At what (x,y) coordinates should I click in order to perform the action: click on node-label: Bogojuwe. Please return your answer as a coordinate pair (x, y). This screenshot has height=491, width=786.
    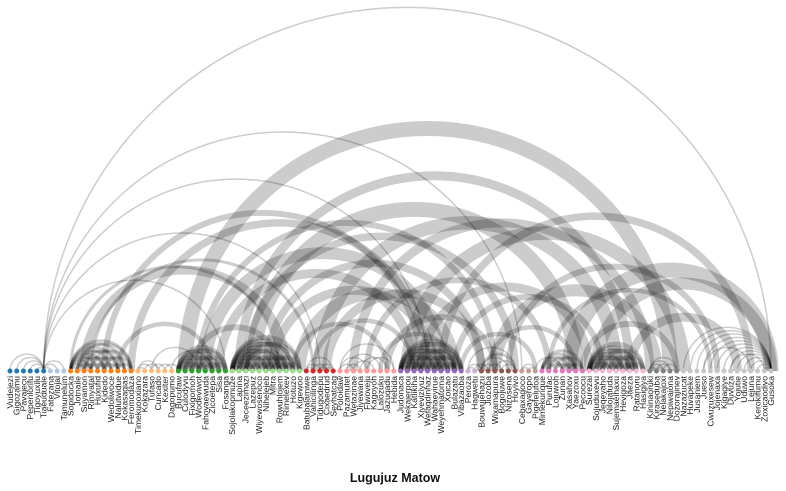
    Looking at the image, I should click on (502, 395).